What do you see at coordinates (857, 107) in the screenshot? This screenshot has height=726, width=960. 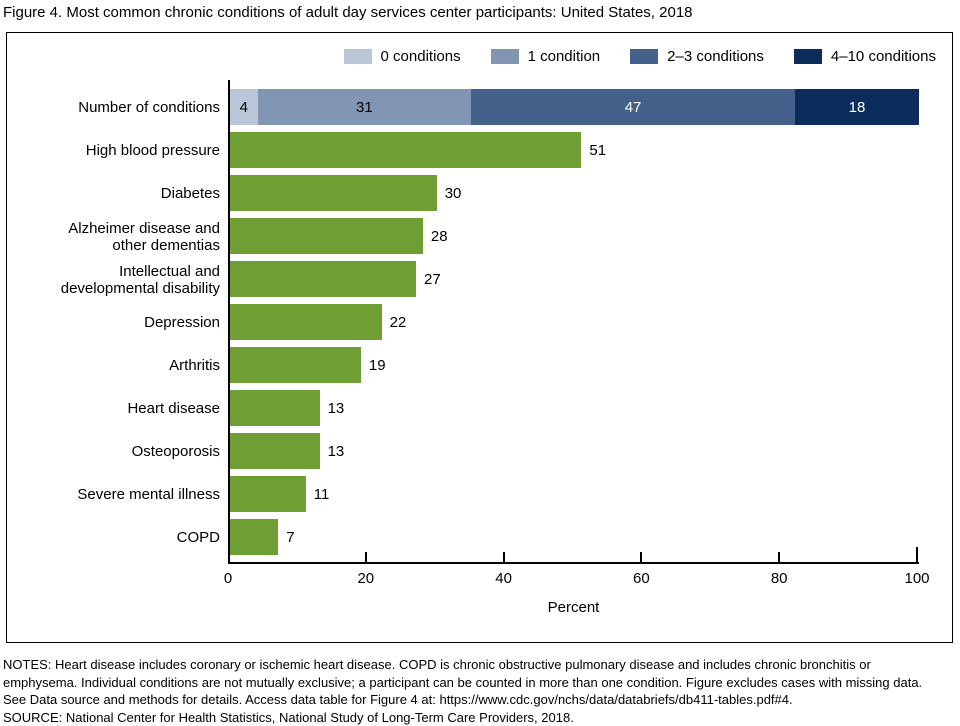 I see `stacked-bar-segment: 18` at bounding box center [857, 107].